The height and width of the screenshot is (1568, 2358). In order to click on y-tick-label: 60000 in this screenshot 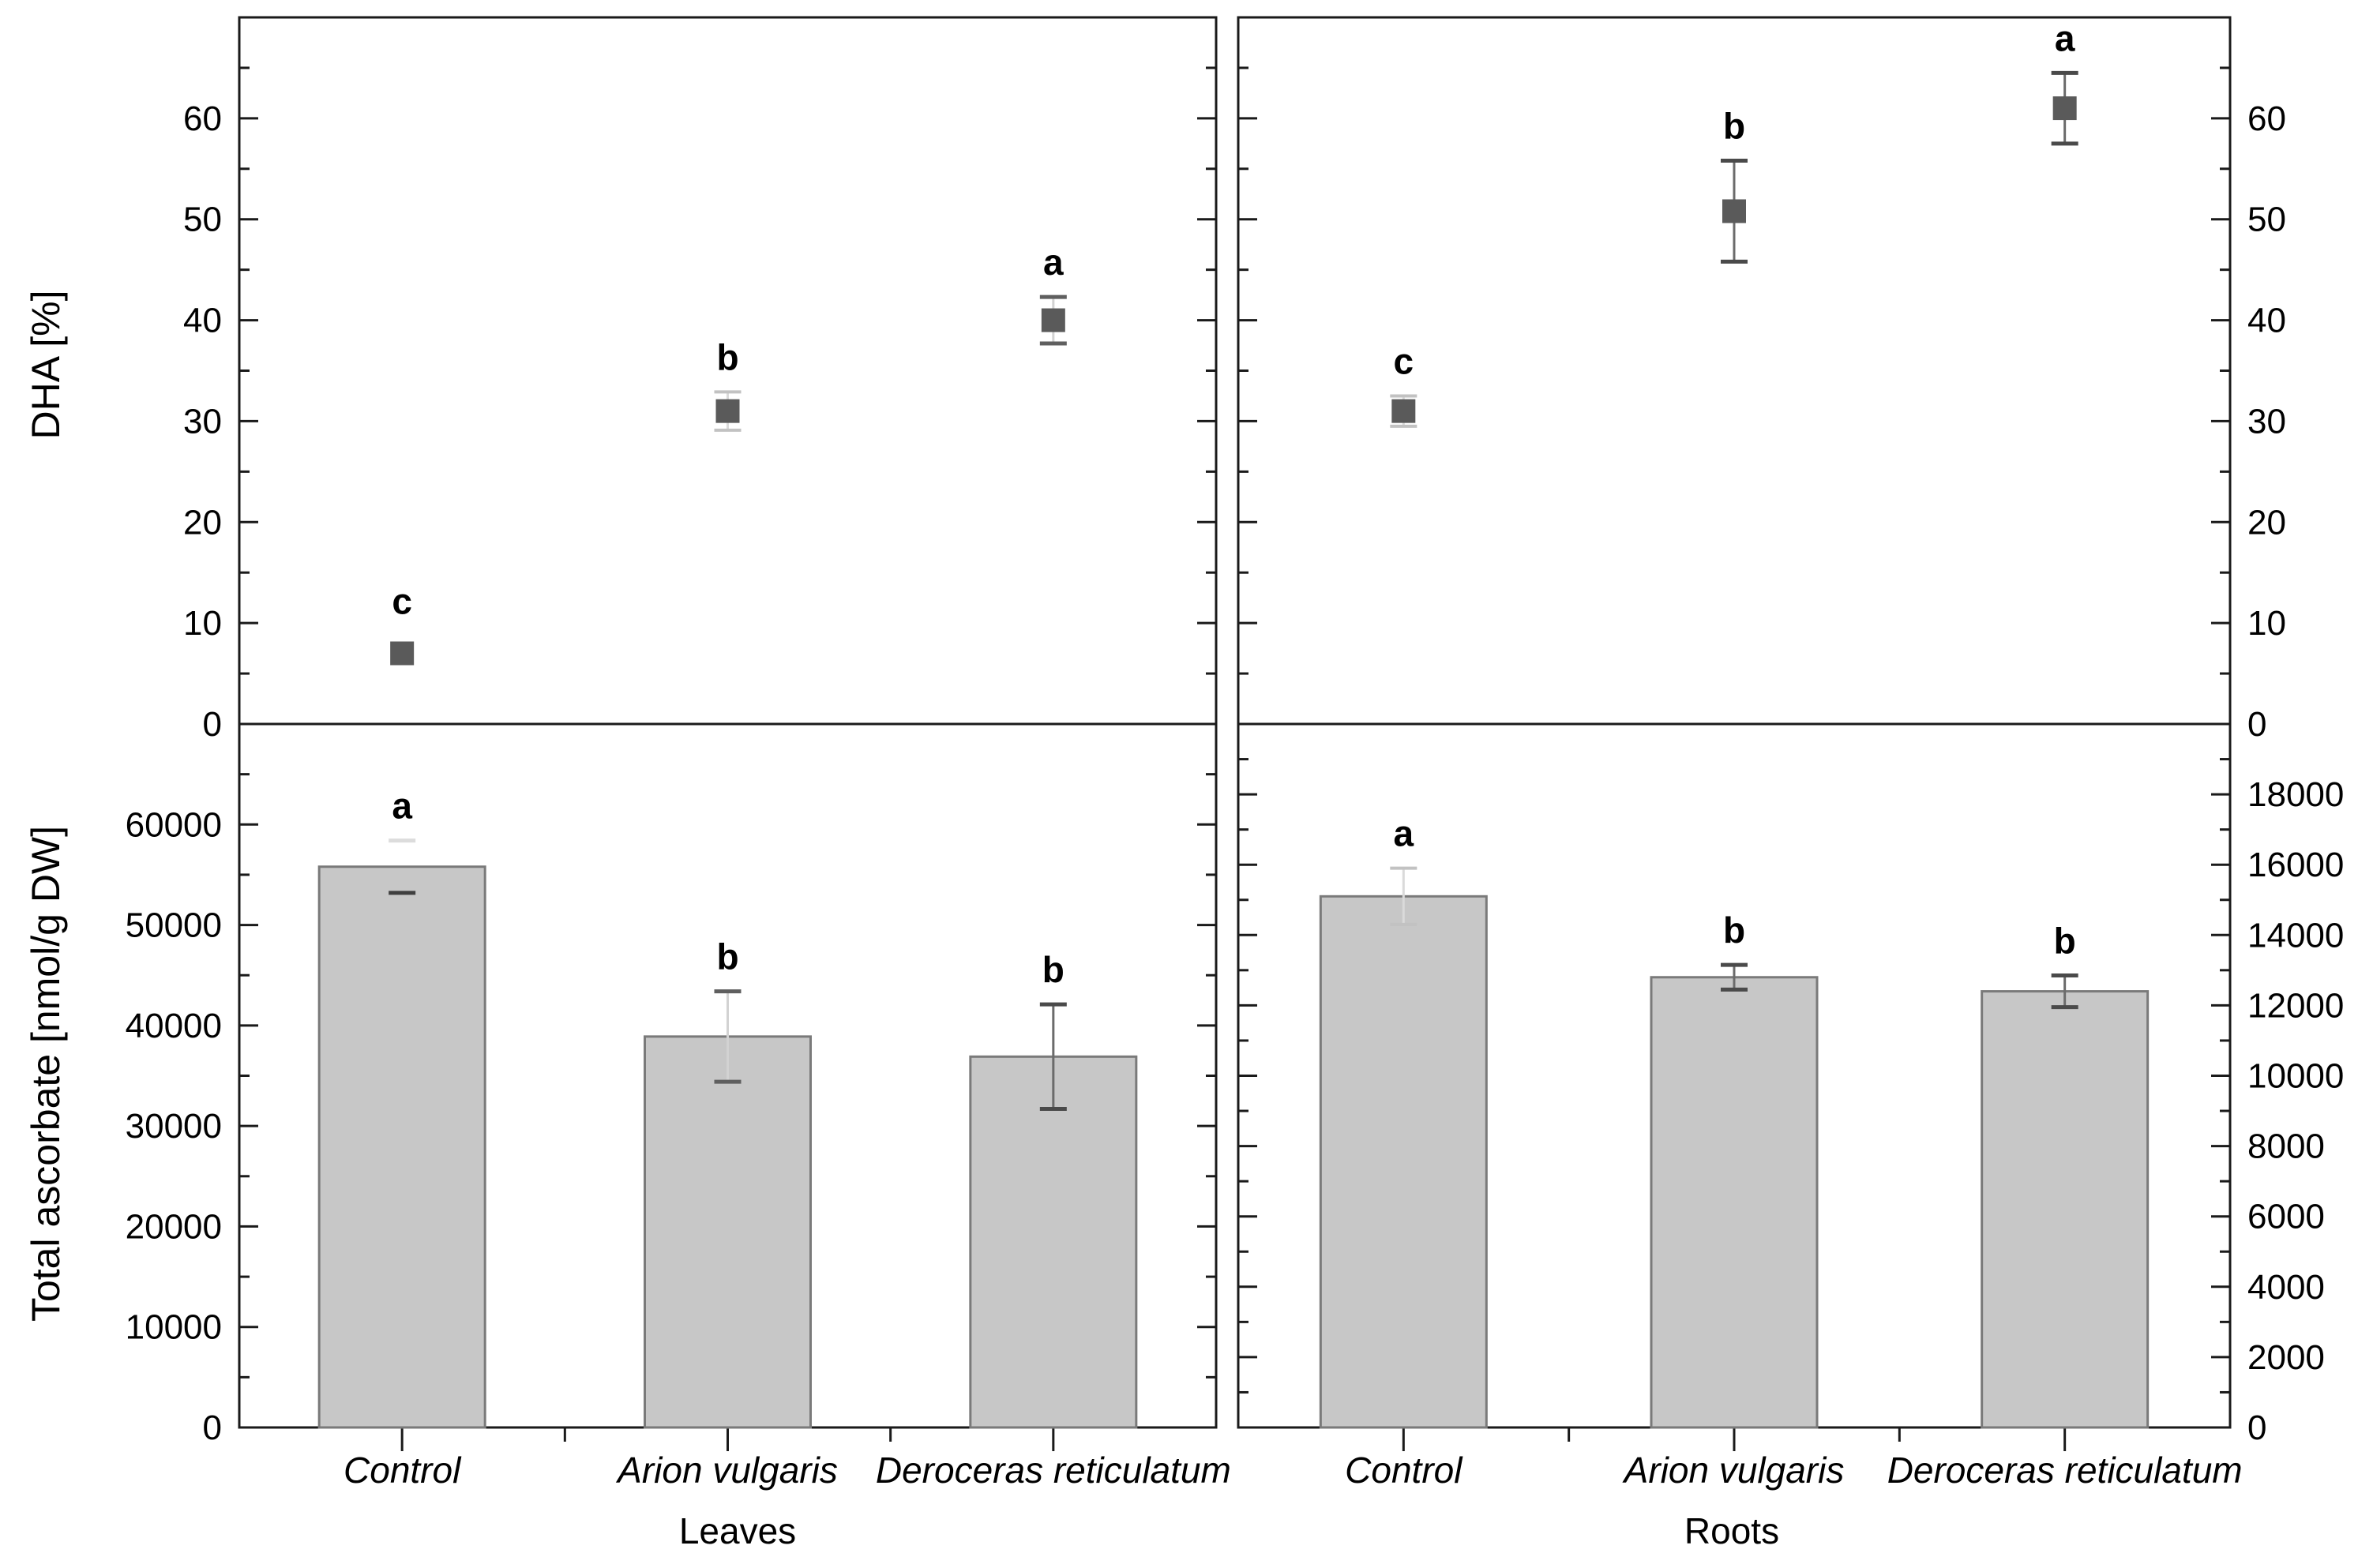, I will do `click(174, 824)`.